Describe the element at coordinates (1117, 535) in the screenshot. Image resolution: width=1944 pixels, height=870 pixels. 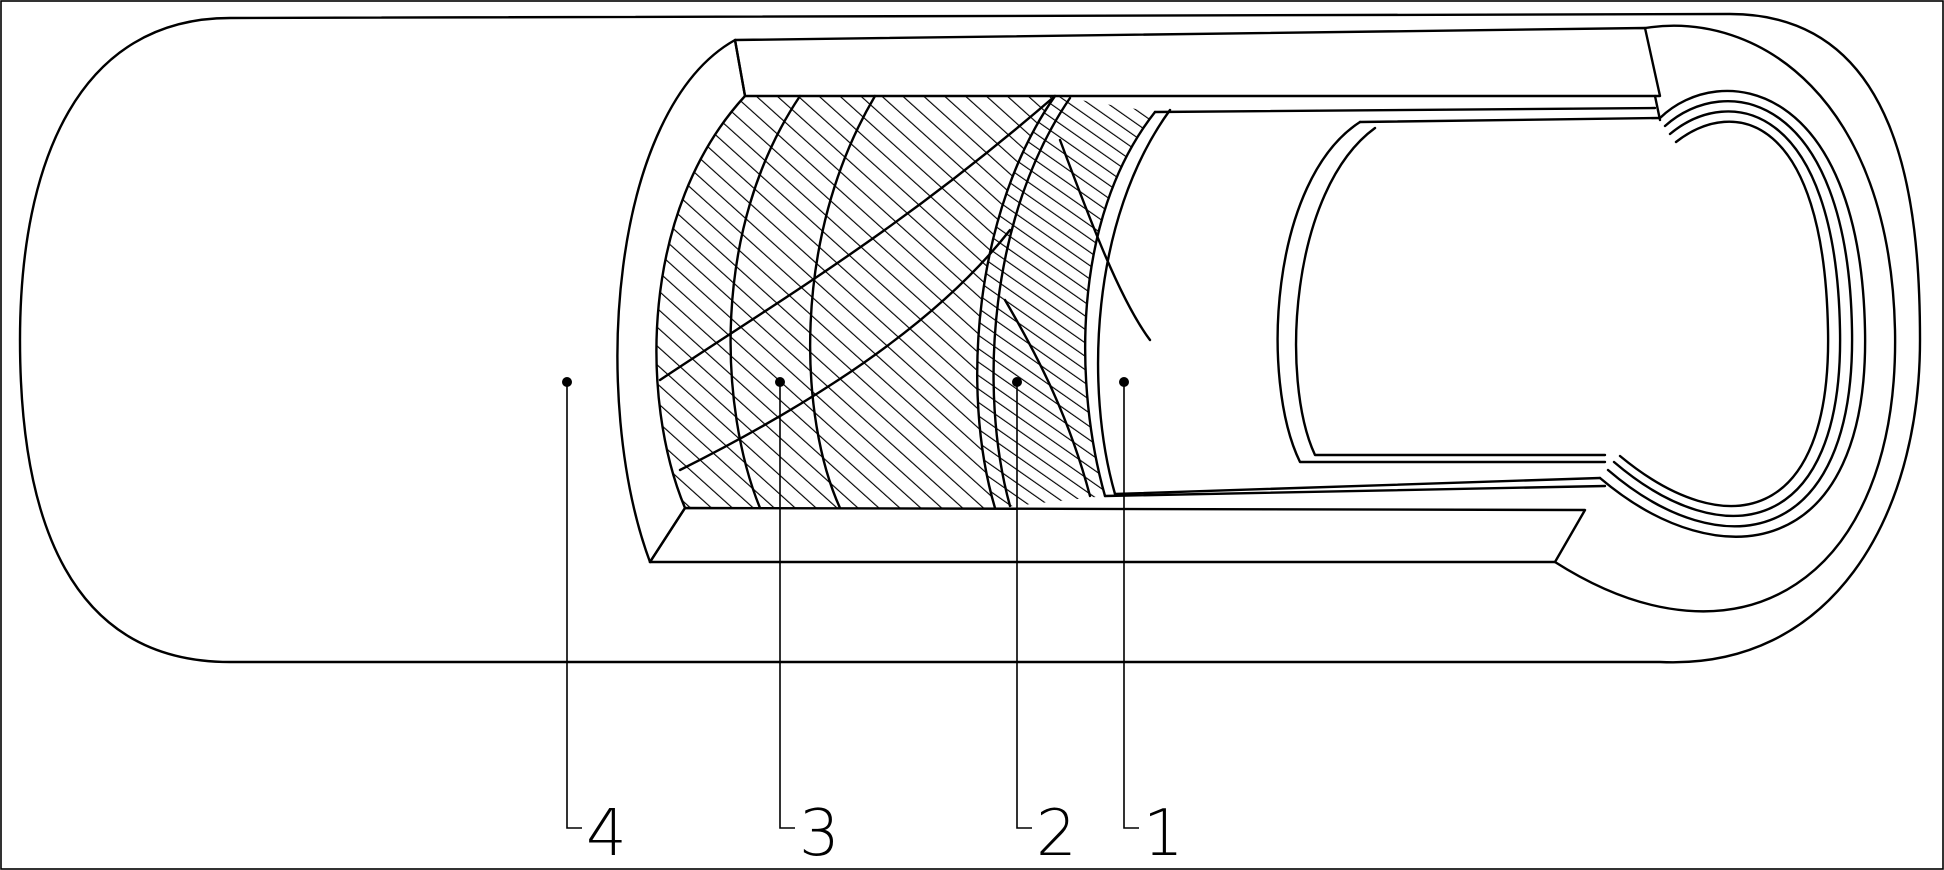
I see `cover-cut-bottom-edge` at that location.